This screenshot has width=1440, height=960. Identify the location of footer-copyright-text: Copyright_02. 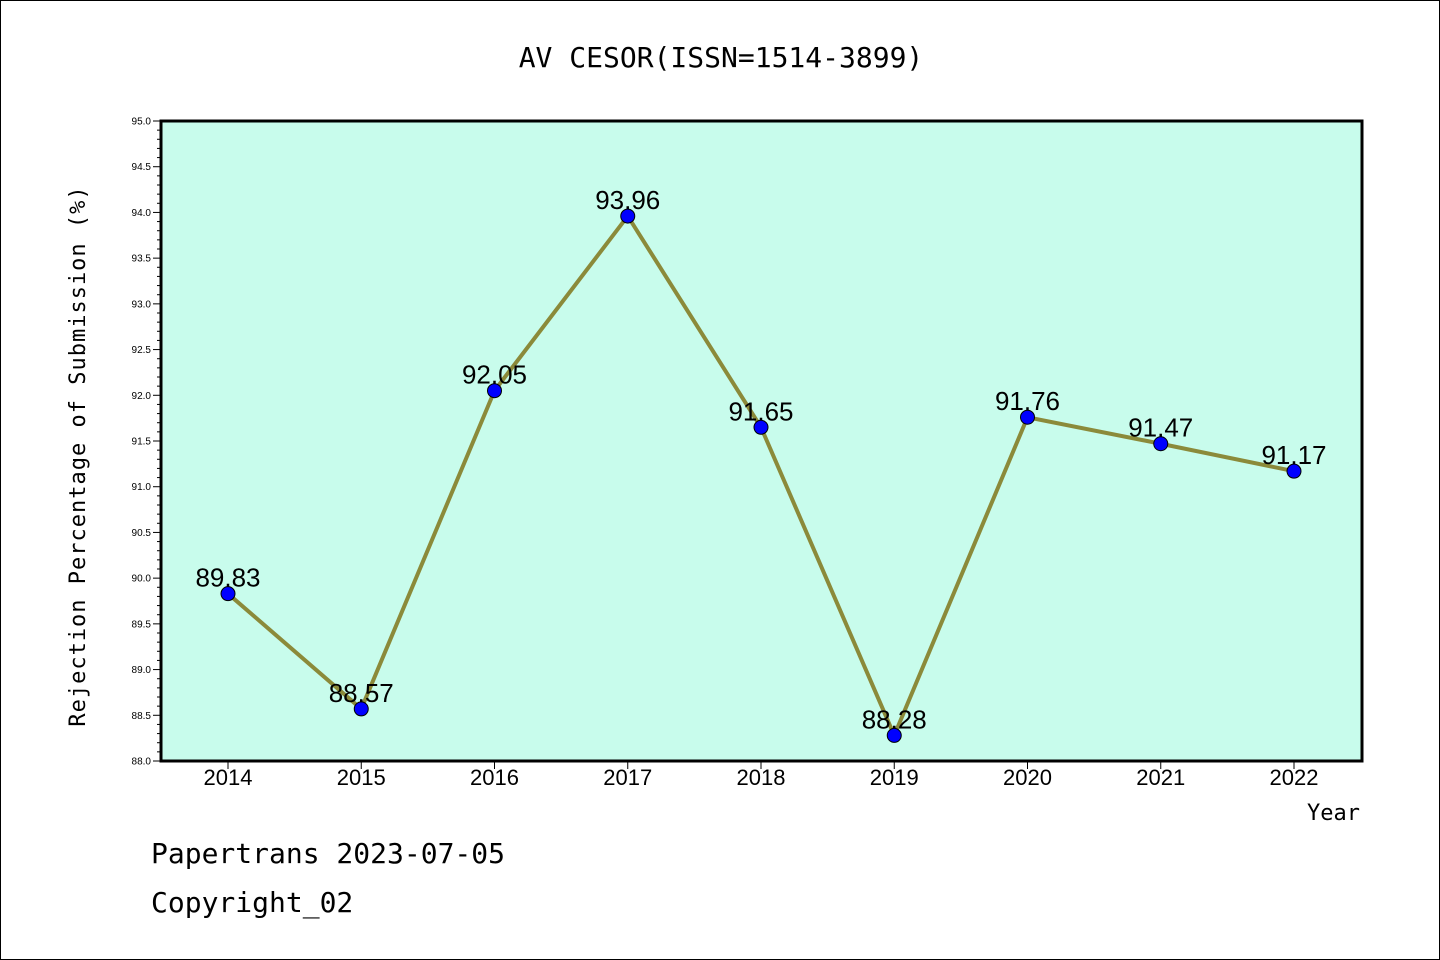
(252, 902).